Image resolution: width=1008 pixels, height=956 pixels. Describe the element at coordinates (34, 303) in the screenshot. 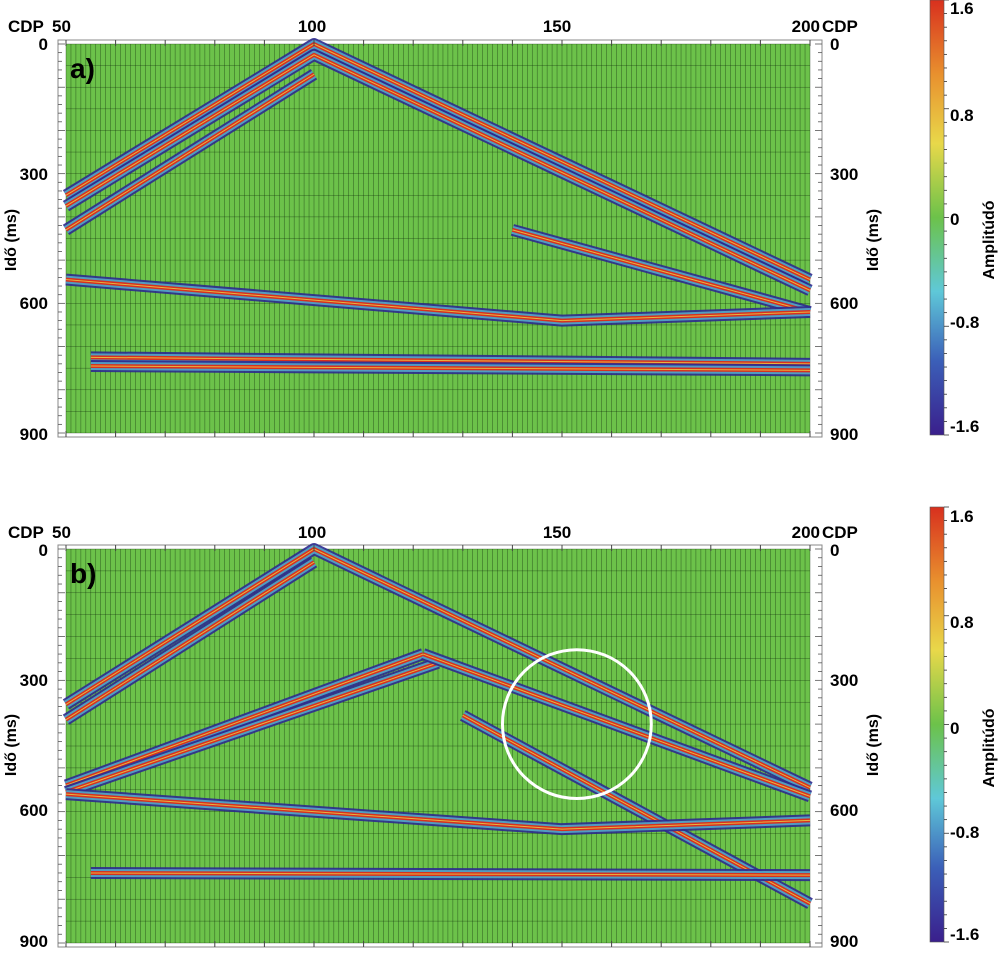

I see `panel-a-y-tick-600-left: 600` at that location.